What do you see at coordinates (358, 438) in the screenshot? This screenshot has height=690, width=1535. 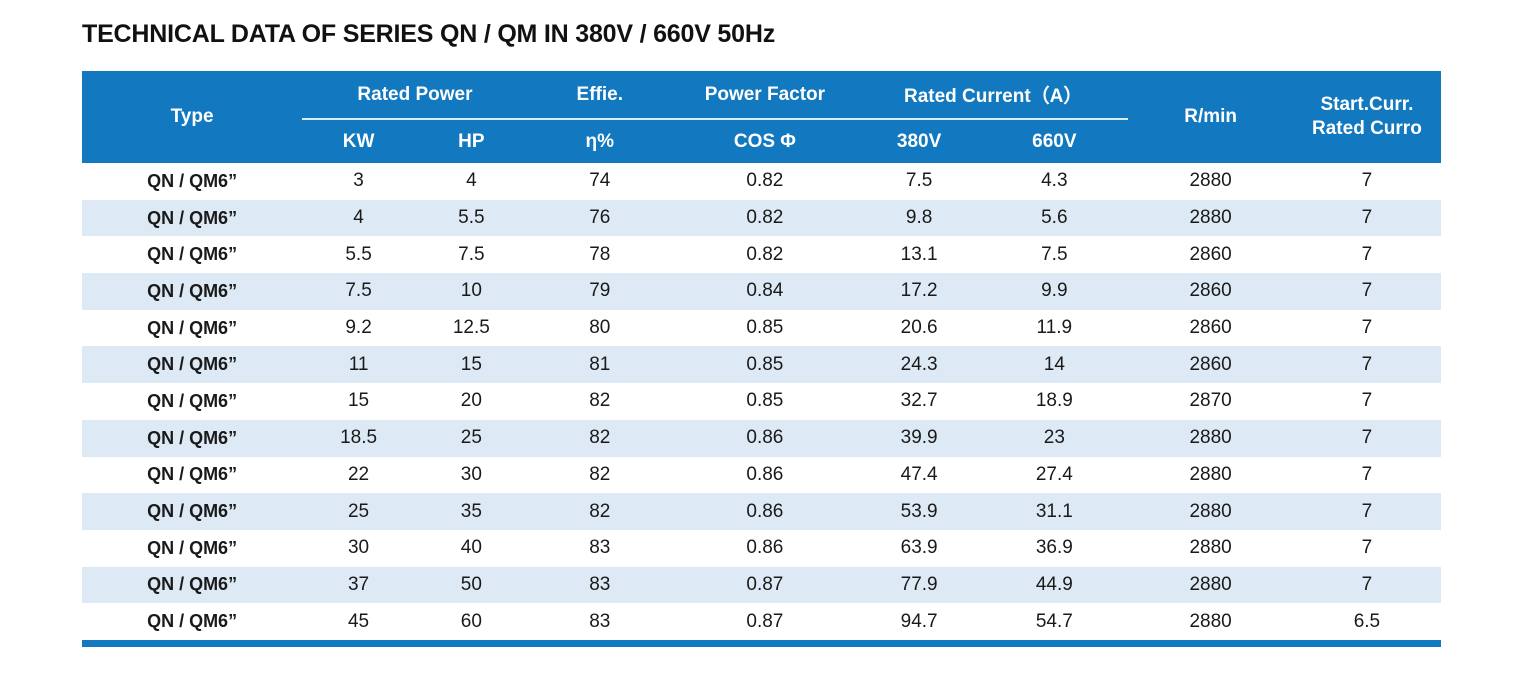 I see `data-cell: 18.5` at bounding box center [358, 438].